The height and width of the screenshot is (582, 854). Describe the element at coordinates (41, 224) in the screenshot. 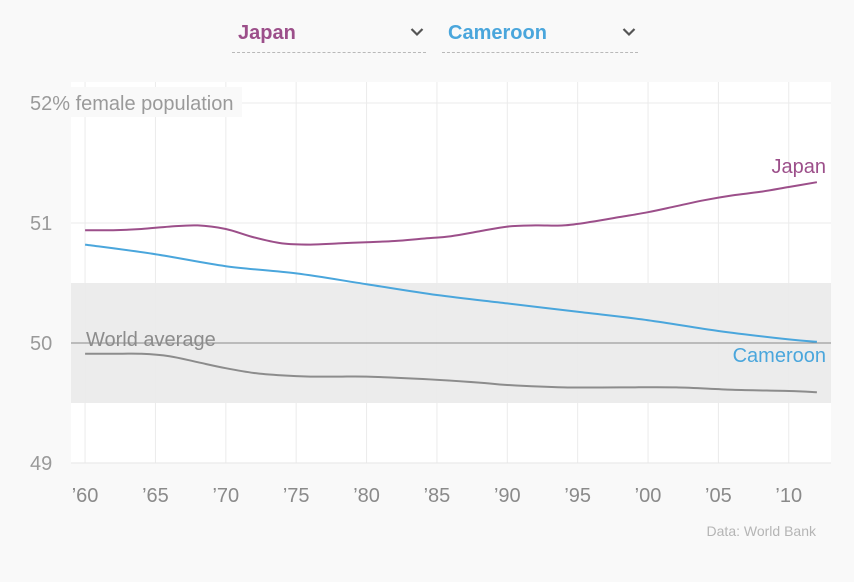

I see `y-tick-label: 51` at that location.